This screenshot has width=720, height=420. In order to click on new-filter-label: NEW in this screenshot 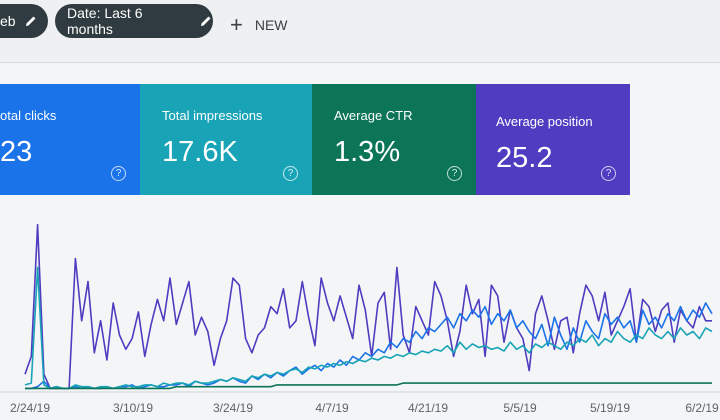, I will do `click(271, 25)`.